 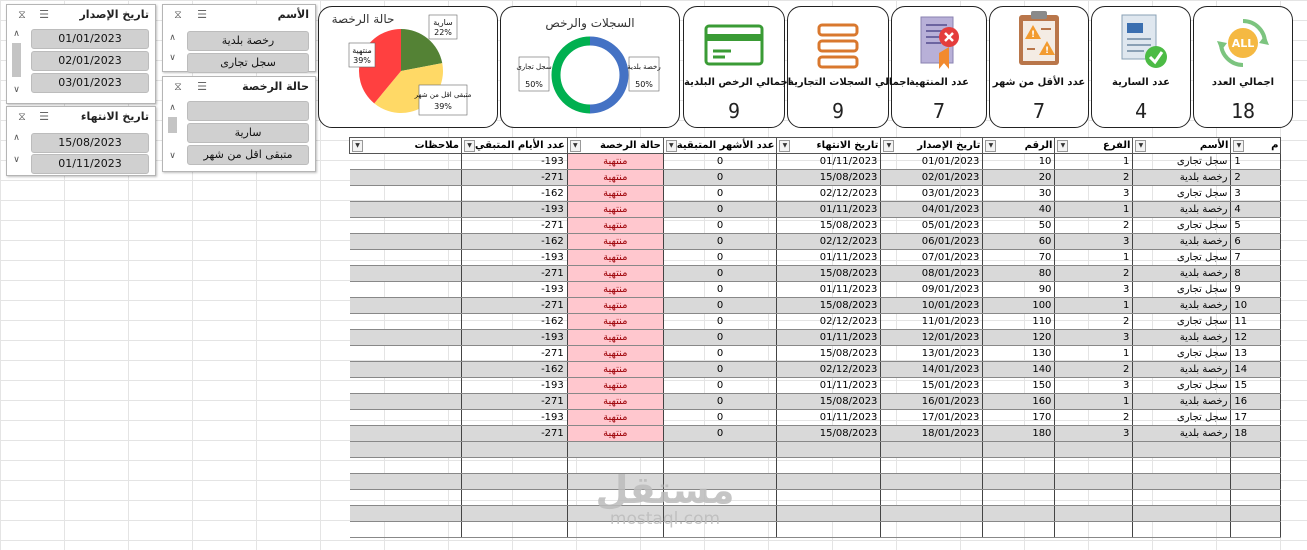 I want to click on cell-issue: 01/01/2023, so click(x=932, y=161).